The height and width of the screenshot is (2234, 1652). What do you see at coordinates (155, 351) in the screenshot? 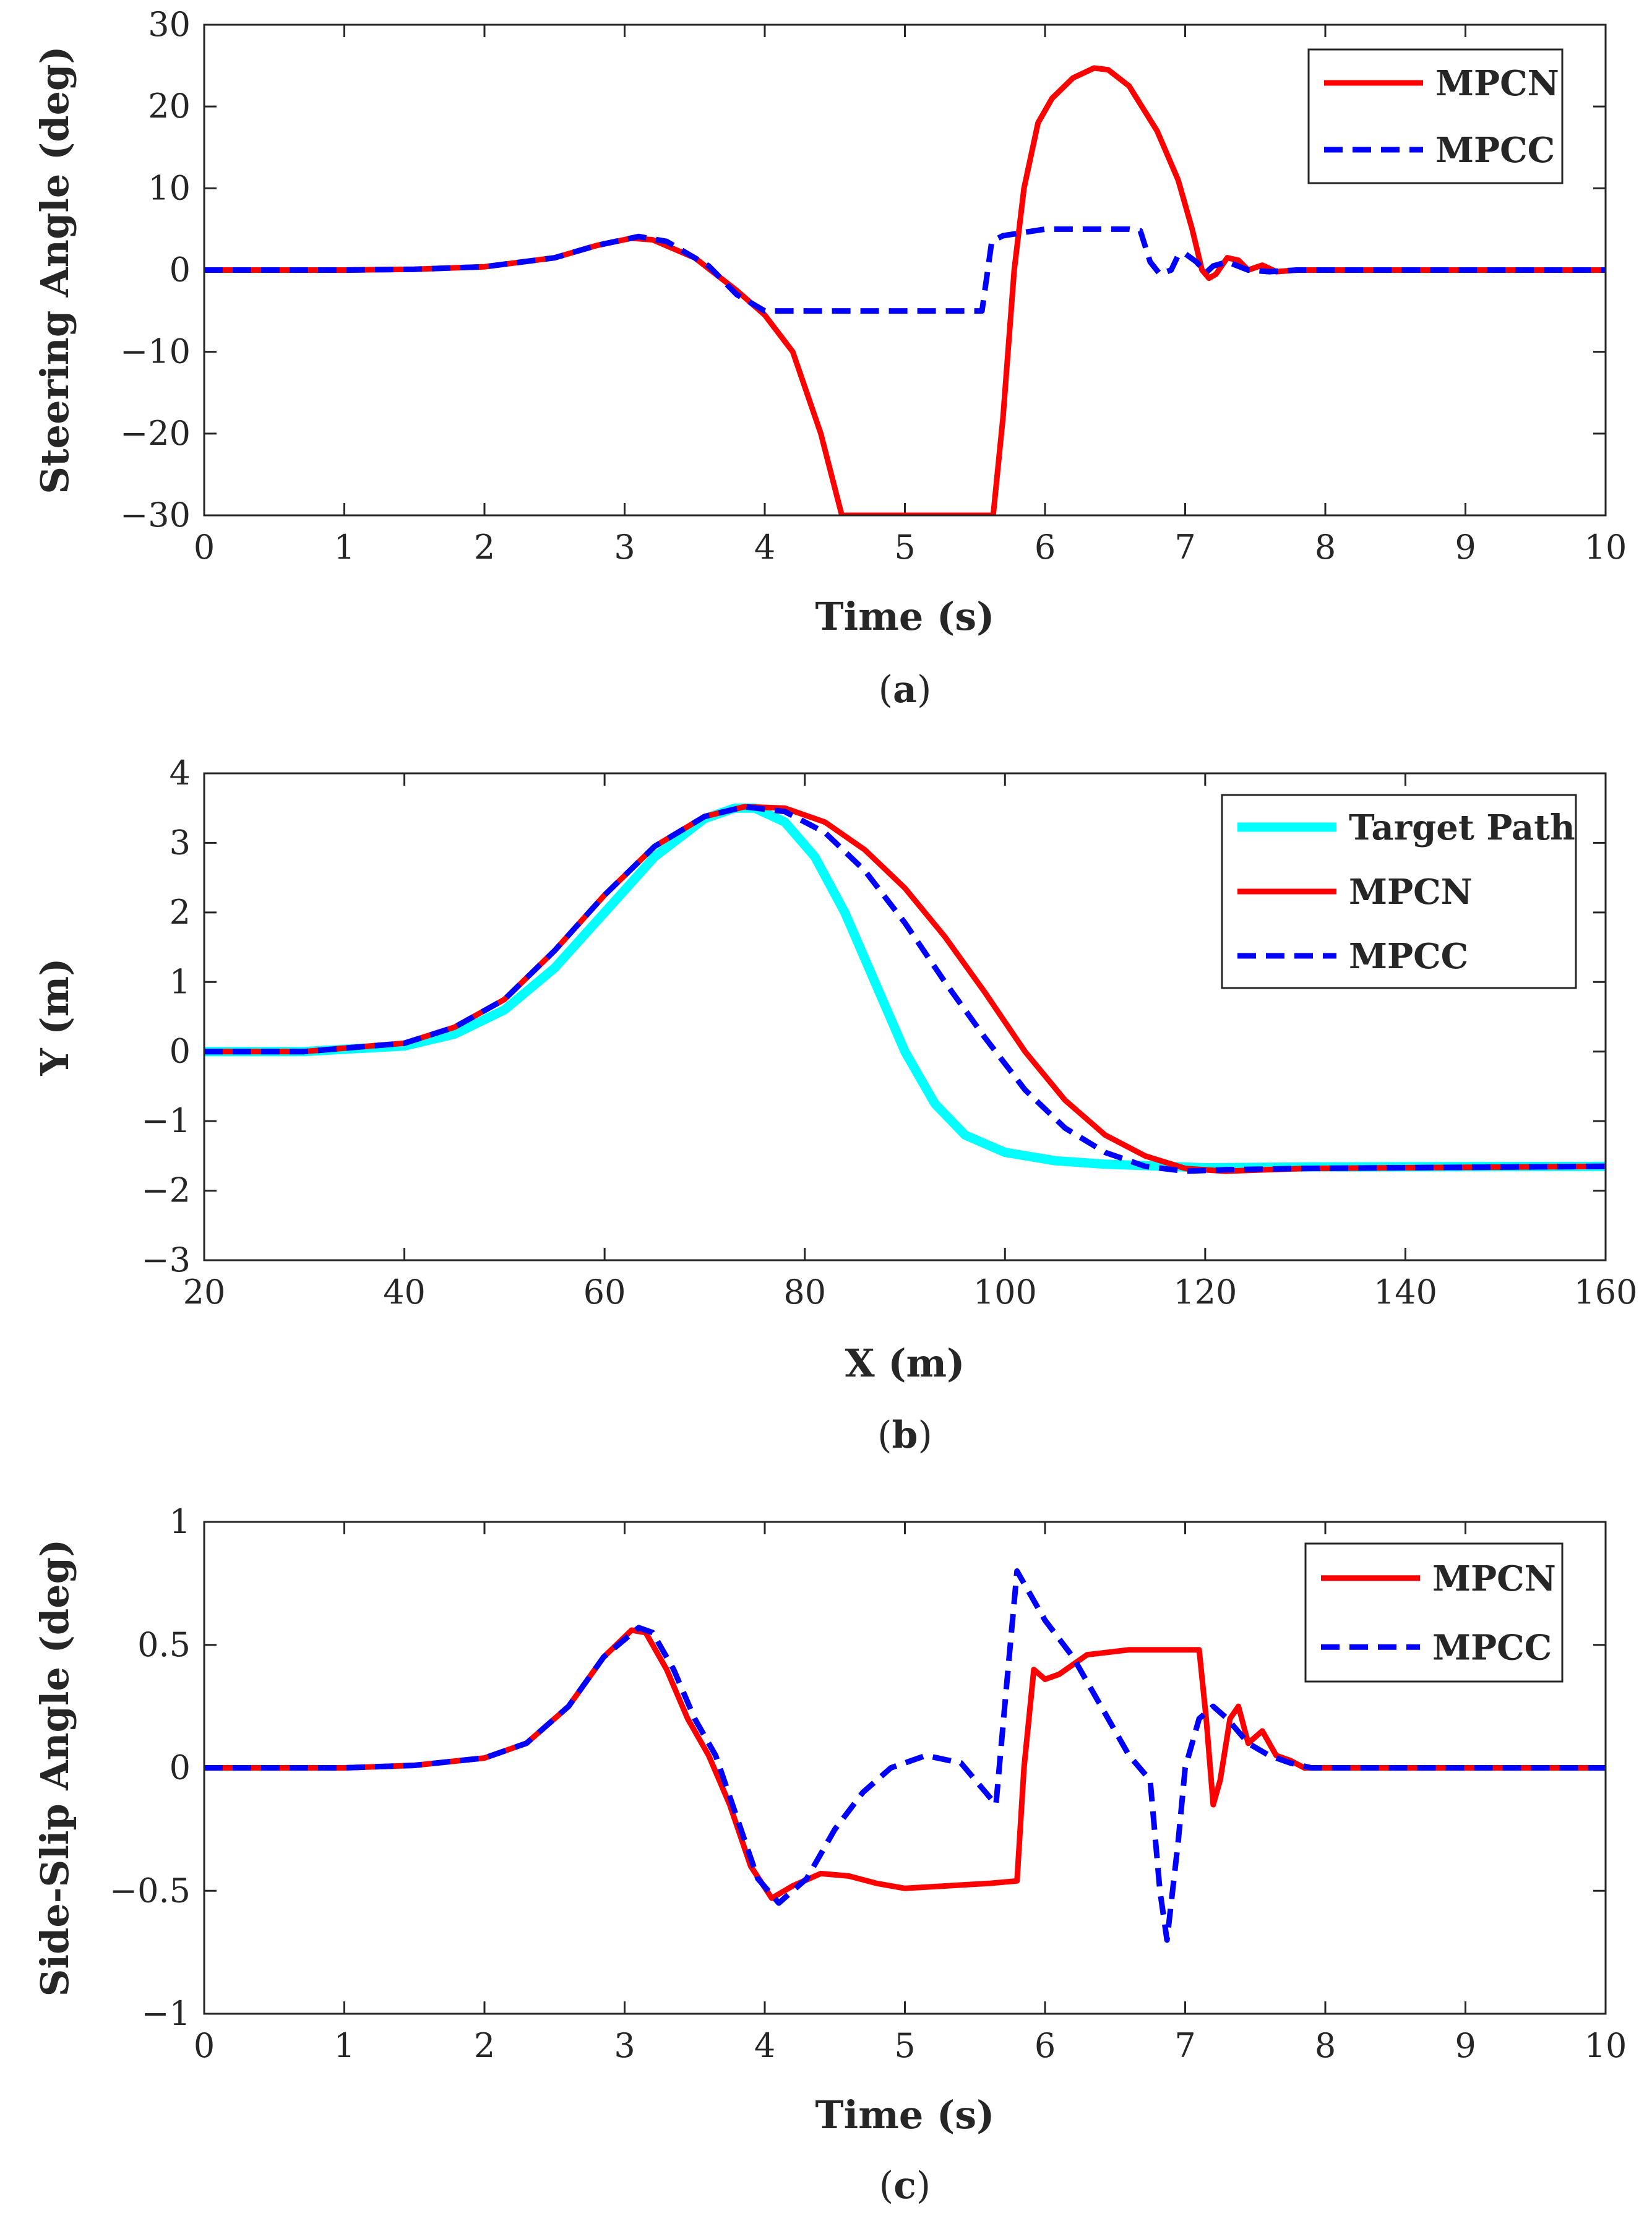
I see `y-tick-label: −10` at bounding box center [155, 351].